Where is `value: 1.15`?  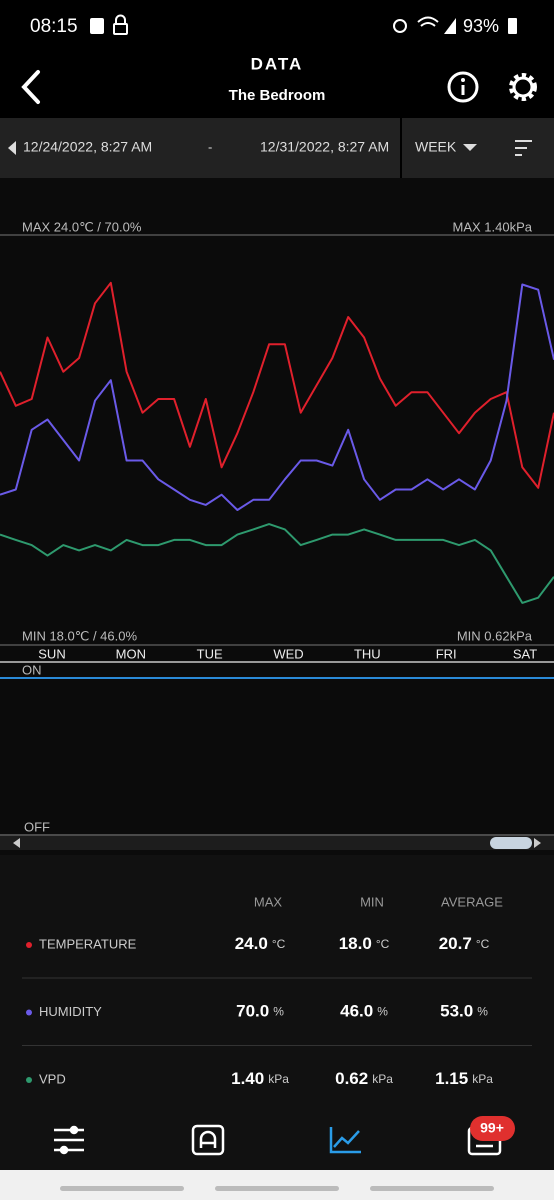 value: 1.15 is located at coordinates (451, 1078).